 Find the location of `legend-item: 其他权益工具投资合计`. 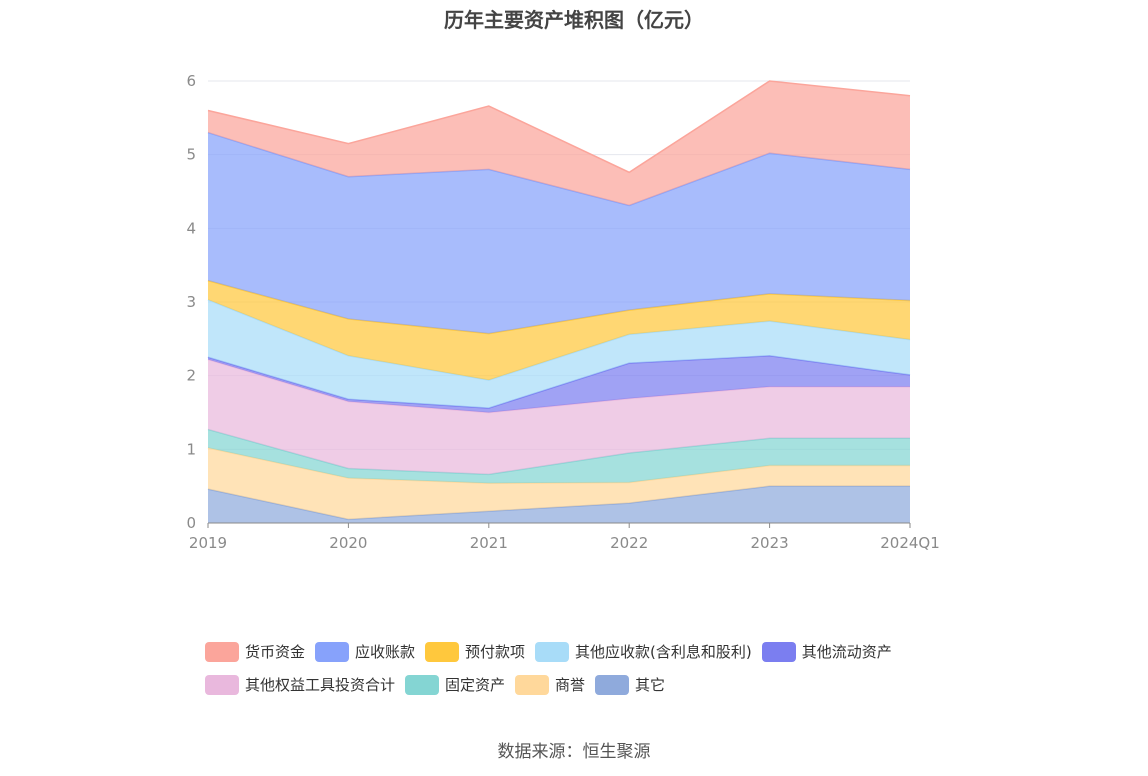

legend-item: 其他权益工具投资合计 is located at coordinates (300, 684).